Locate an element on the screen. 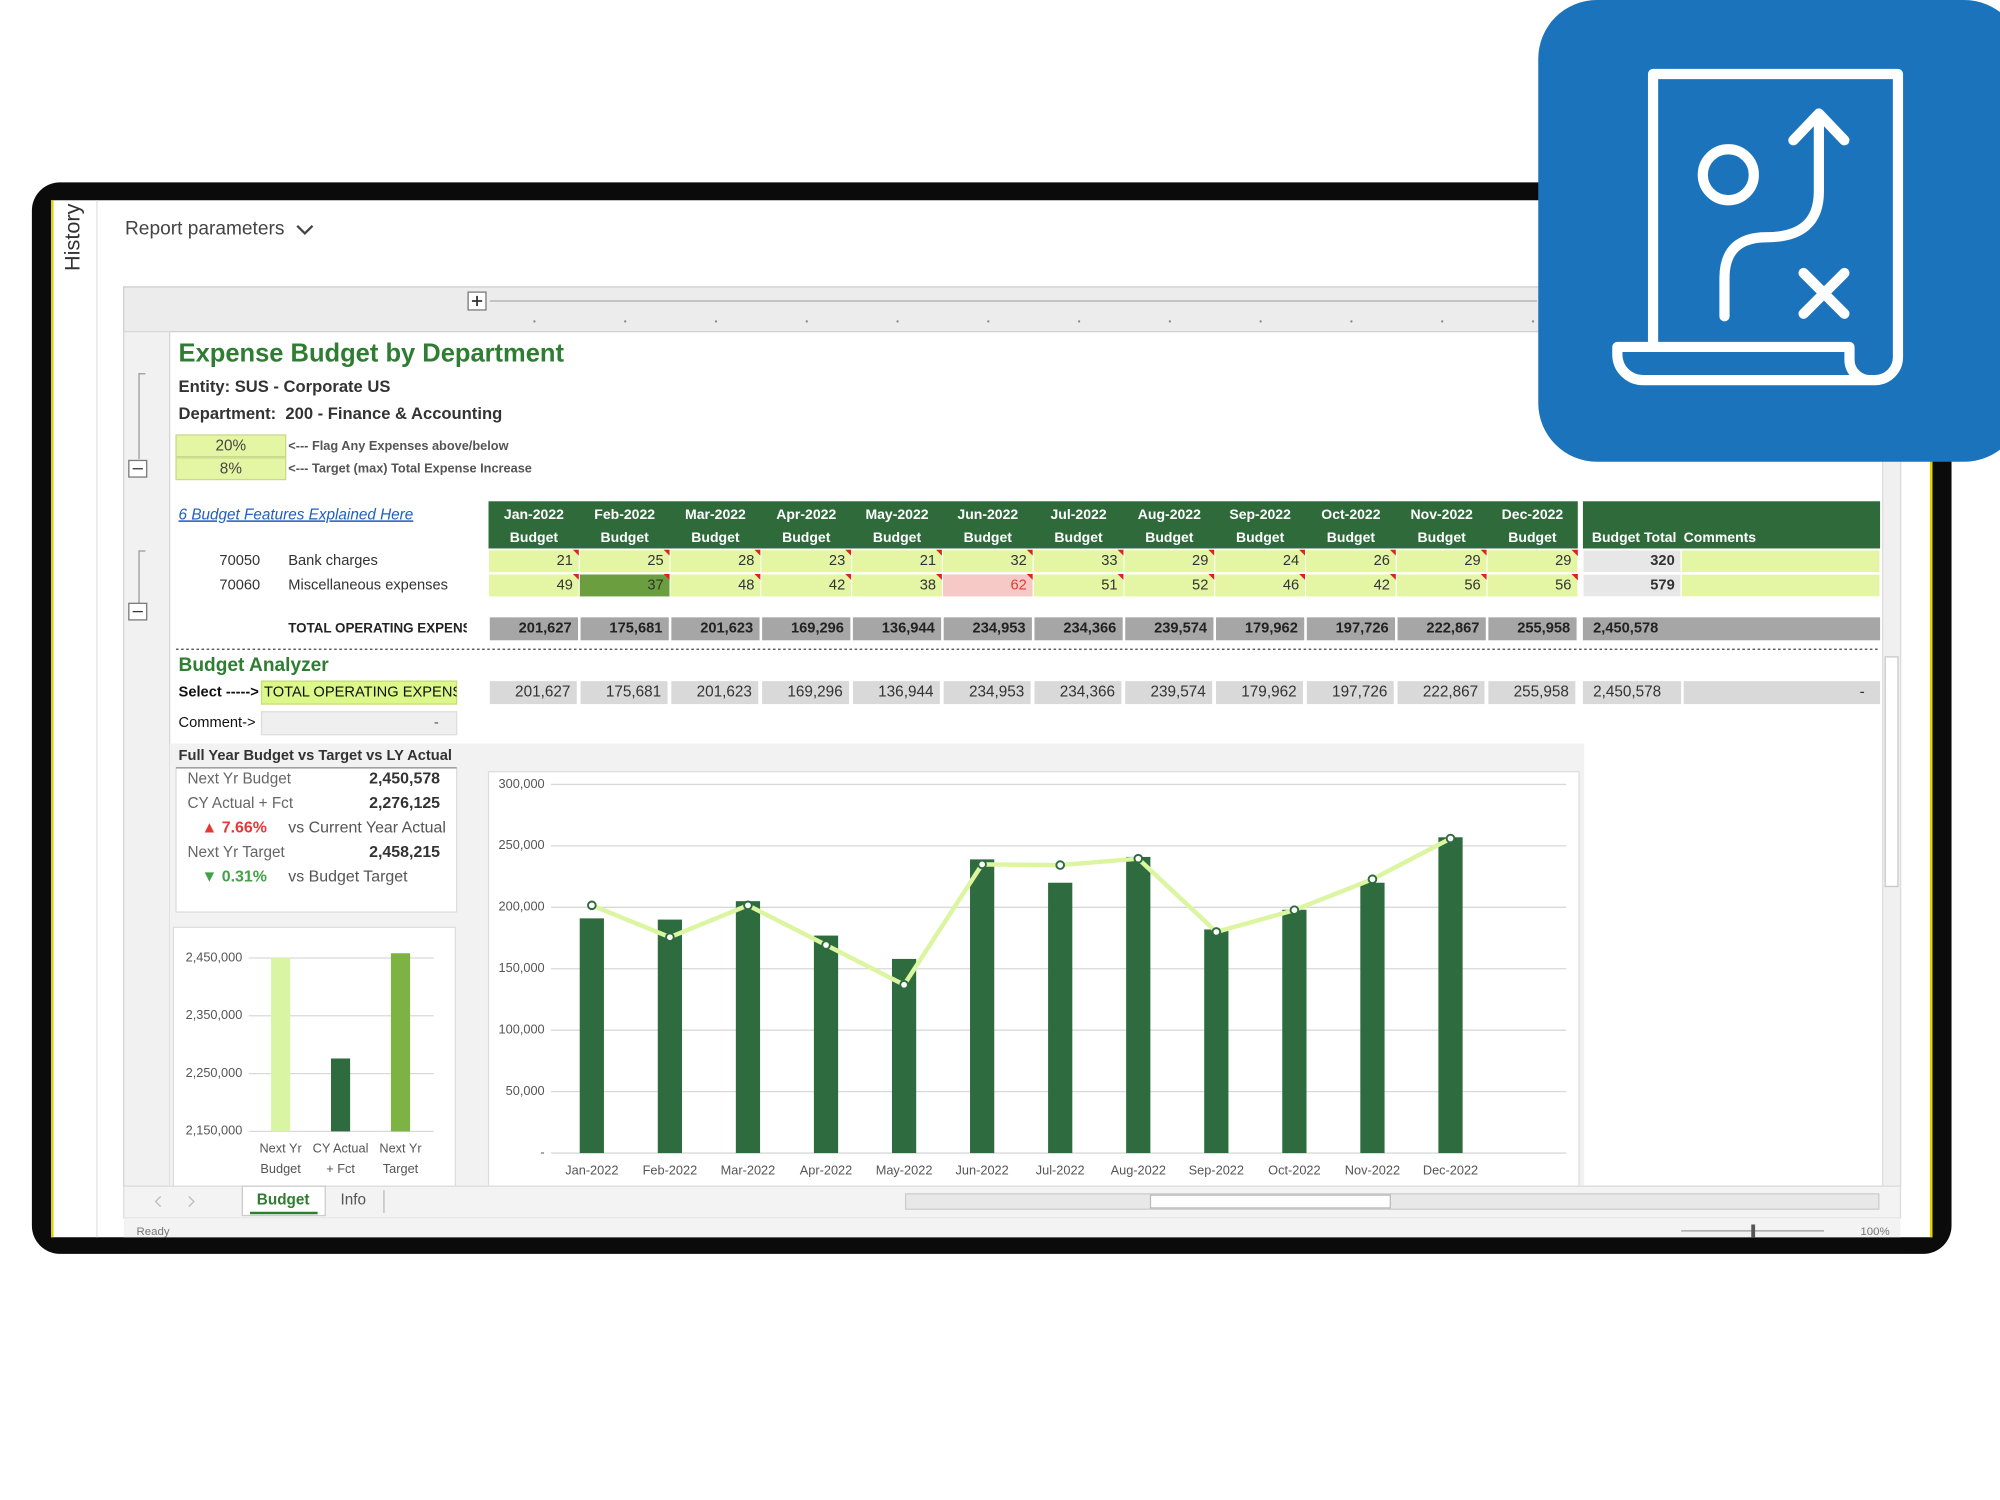 Image resolution: width=2000 pixels, height=1500 pixels. analyzer-title: Budget Analyzer is located at coordinates (254, 665).